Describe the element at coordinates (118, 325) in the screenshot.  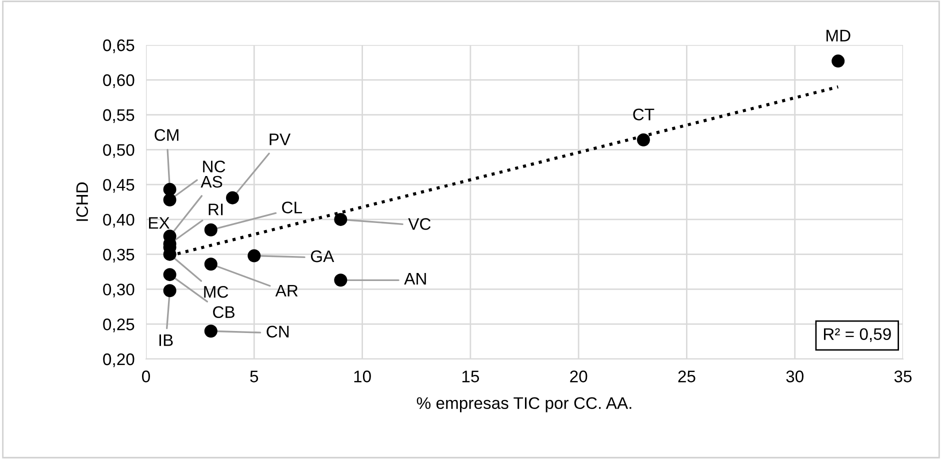
I see `y-tick-label: 0,25` at that location.